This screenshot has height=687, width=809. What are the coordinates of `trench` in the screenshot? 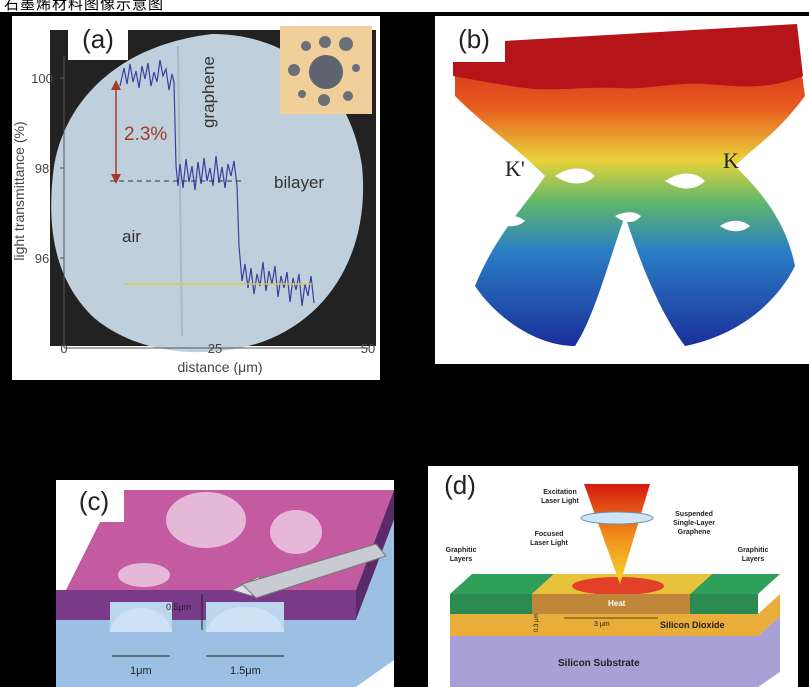 It's located at (611, 604).